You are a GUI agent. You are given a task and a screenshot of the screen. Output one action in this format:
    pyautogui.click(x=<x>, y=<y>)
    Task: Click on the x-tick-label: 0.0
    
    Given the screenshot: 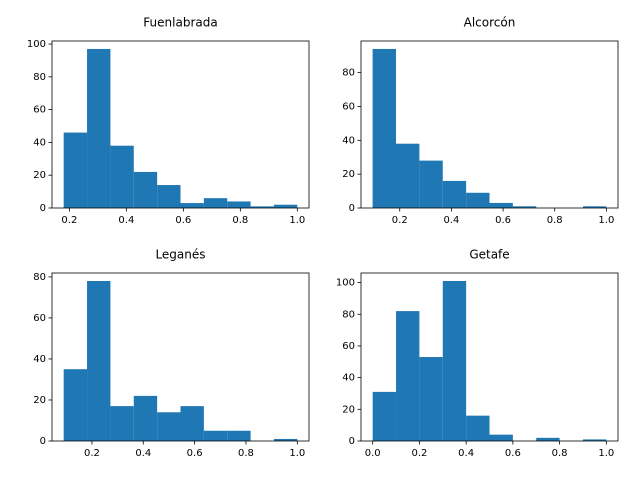 What is the action you would take?
    pyautogui.click(x=373, y=453)
    